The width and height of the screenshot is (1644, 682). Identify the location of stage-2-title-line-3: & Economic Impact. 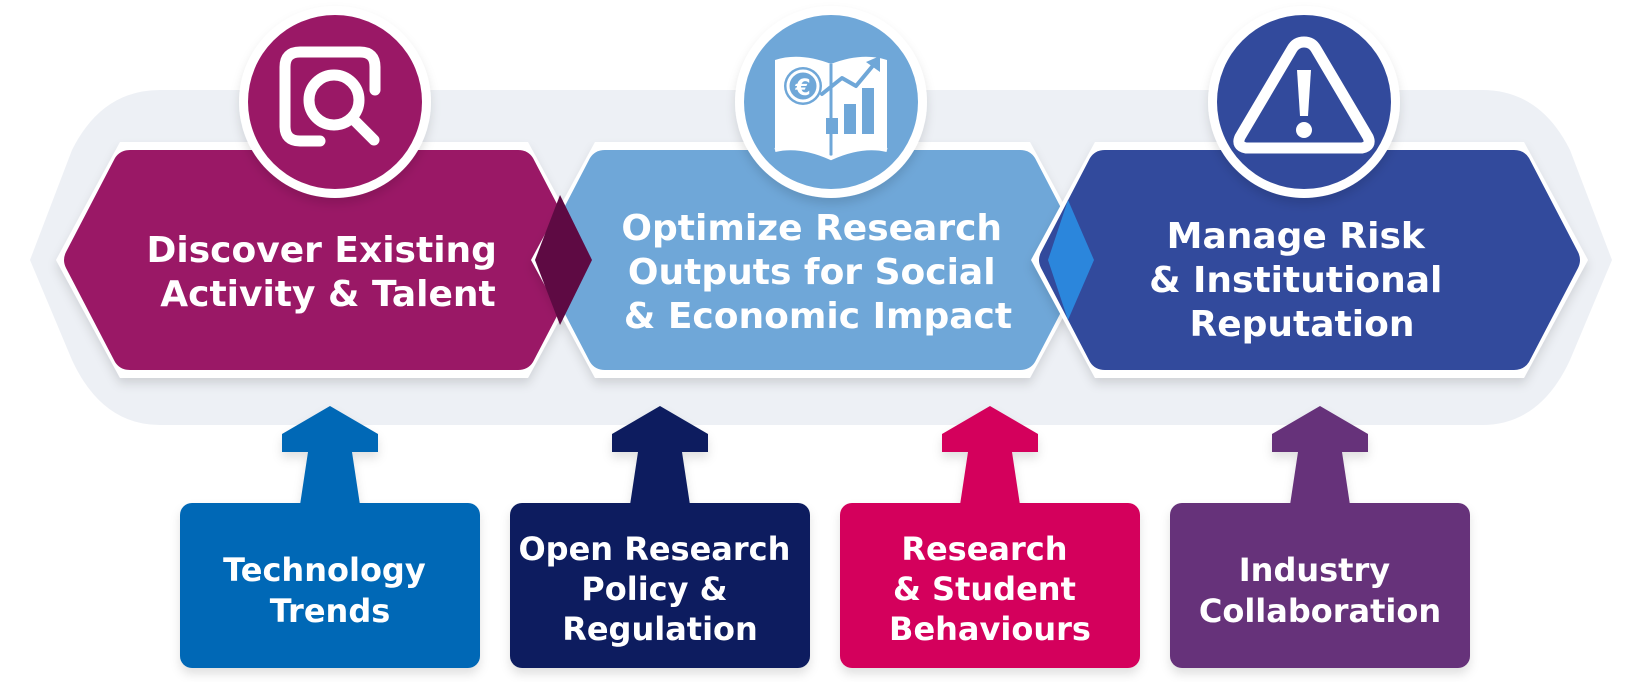
(818, 316).